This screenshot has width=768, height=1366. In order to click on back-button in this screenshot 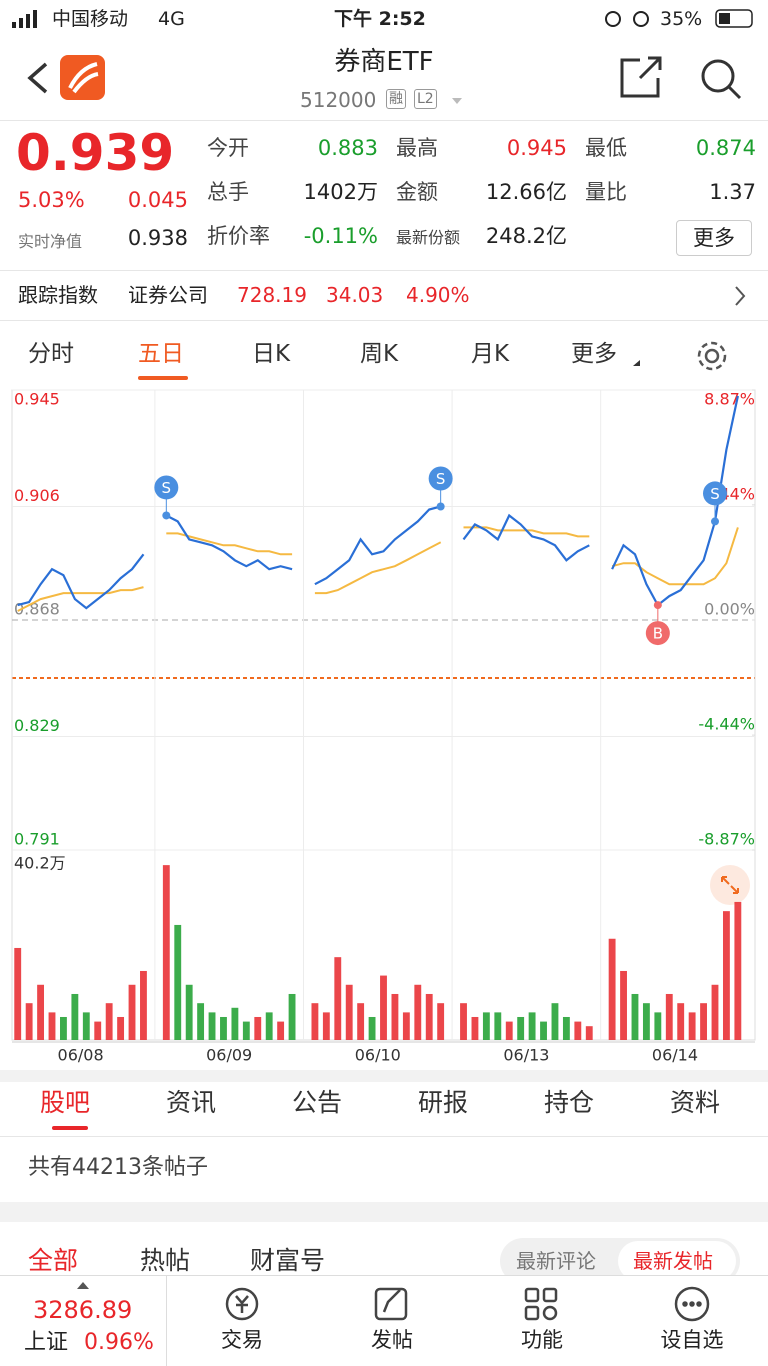, I will do `click(37, 78)`.